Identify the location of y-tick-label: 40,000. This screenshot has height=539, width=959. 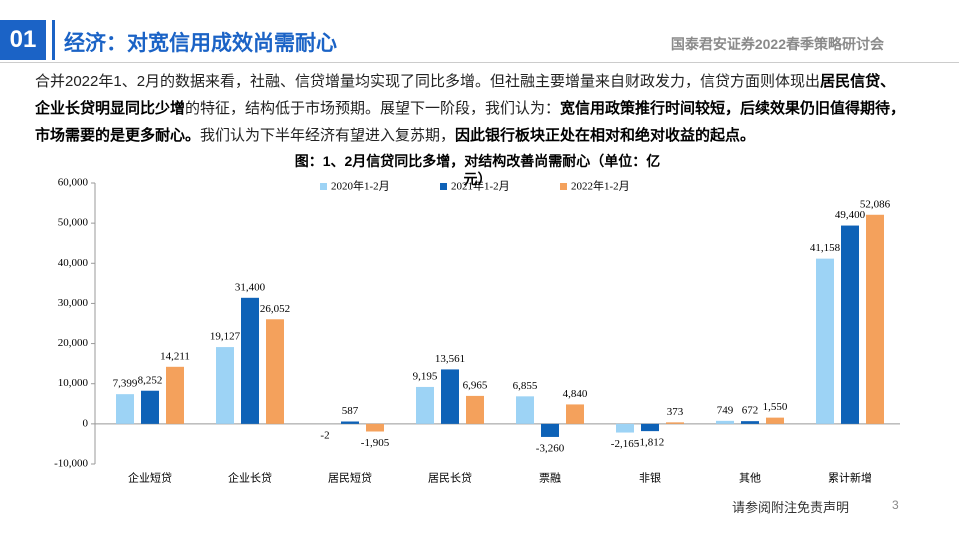
(73, 263).